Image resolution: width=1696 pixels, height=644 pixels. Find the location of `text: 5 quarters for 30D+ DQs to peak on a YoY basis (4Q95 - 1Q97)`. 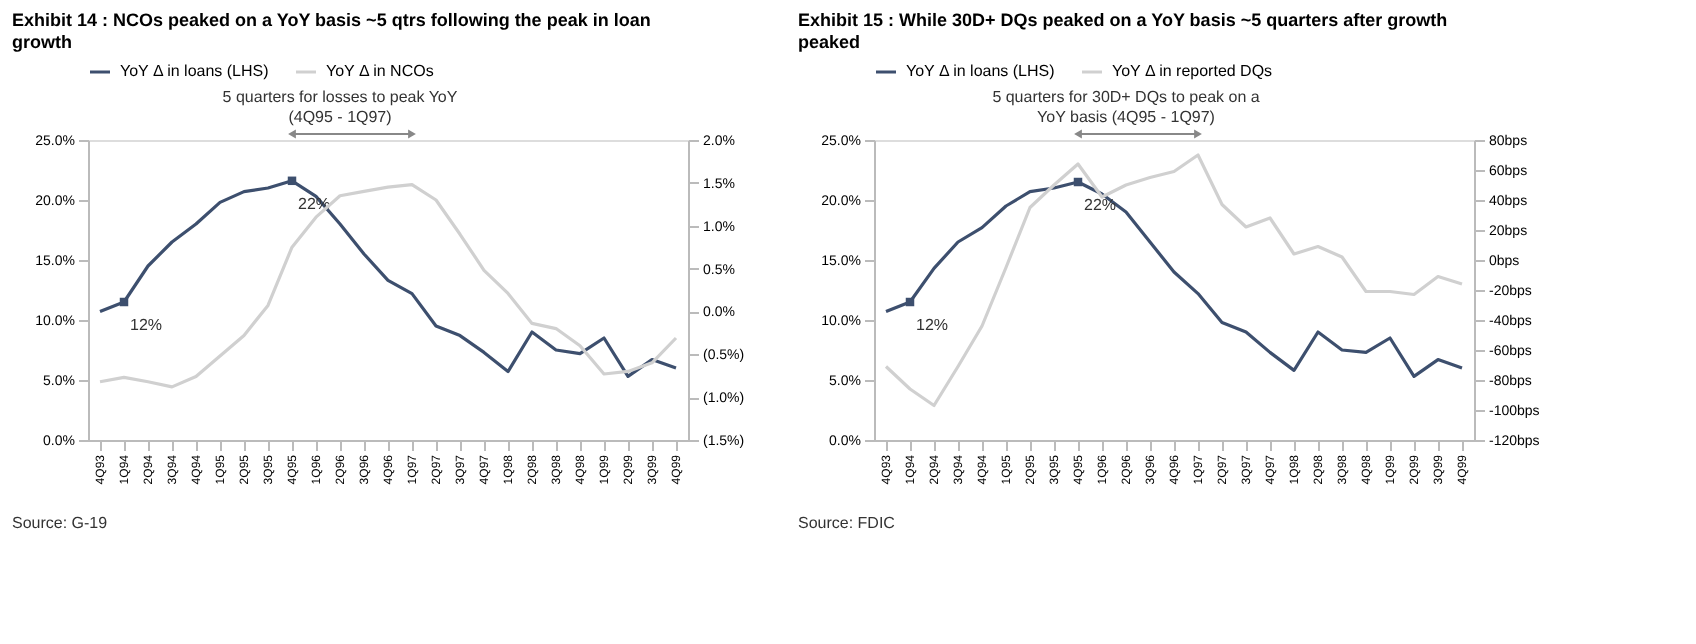

text: 5 quarters for 30D+ DQs to peak on a YoY basis (4Q95 - 1Q97) is located at coordinates (1126, 107).